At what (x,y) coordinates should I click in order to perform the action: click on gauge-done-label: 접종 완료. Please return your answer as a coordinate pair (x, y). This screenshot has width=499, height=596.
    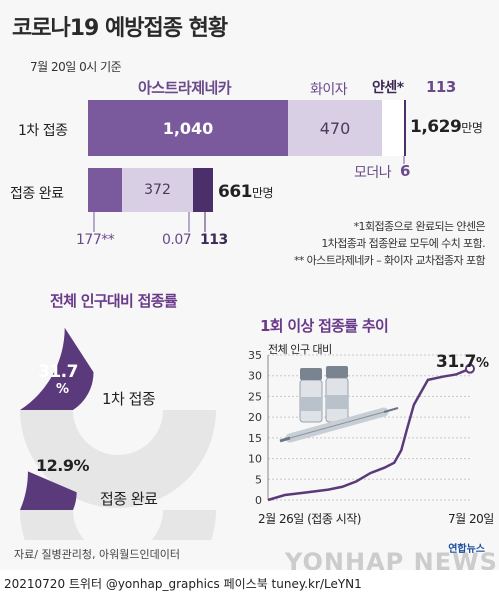
    Looking at the image, I should click on (129, 499).